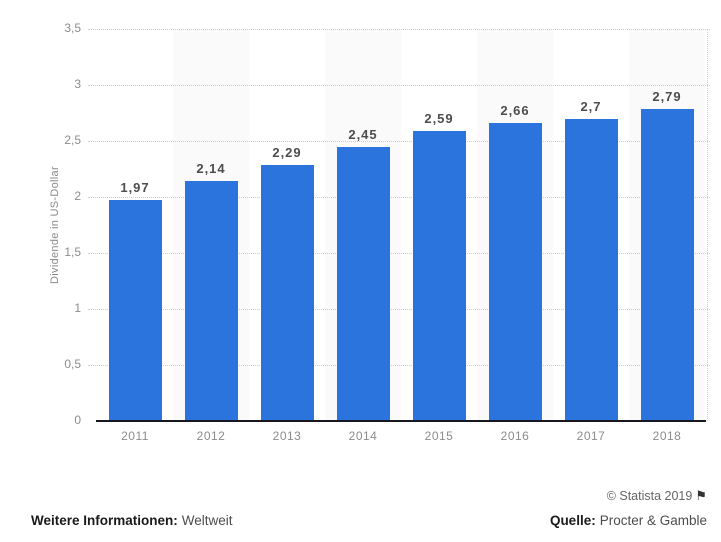 Image resolution: width=721 pixels, height=542 pixels. Describe the element at coordinates (363, 134) in the screenshot. I see `bar-value-label-2014: 2,45` at that location.